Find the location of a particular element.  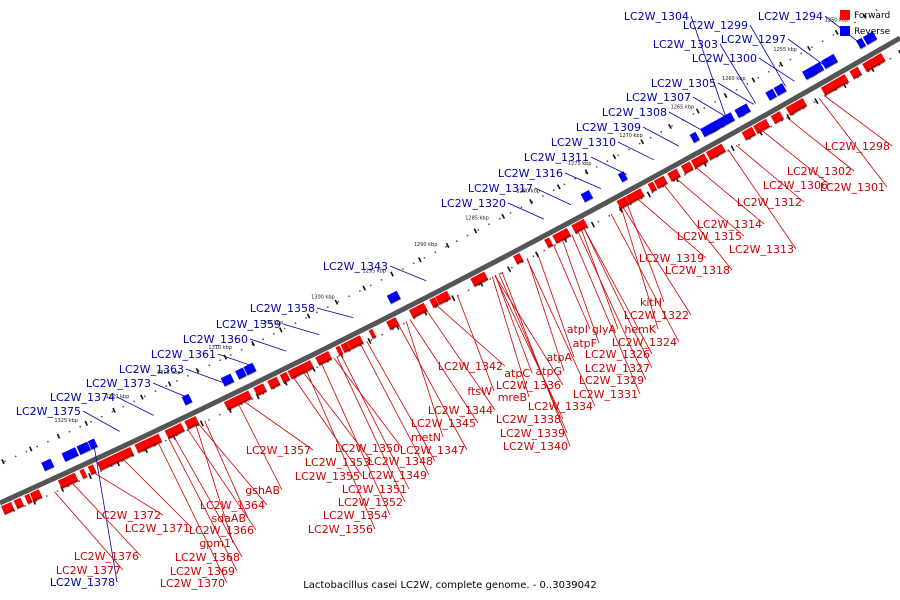

gene-label: LC2W_1305 is located at coordinates (683, 83).